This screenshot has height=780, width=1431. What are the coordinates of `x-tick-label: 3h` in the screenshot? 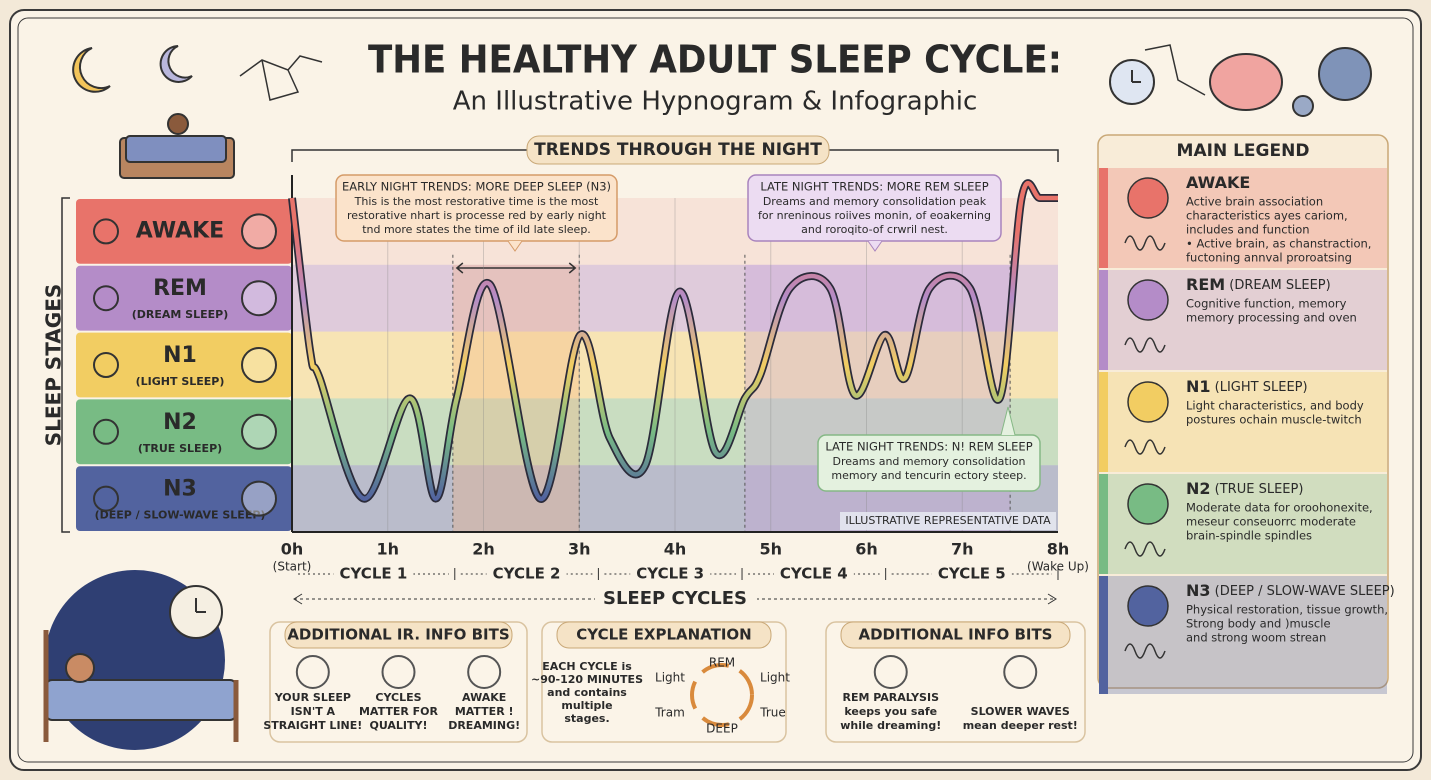 It's located at (579, 549).